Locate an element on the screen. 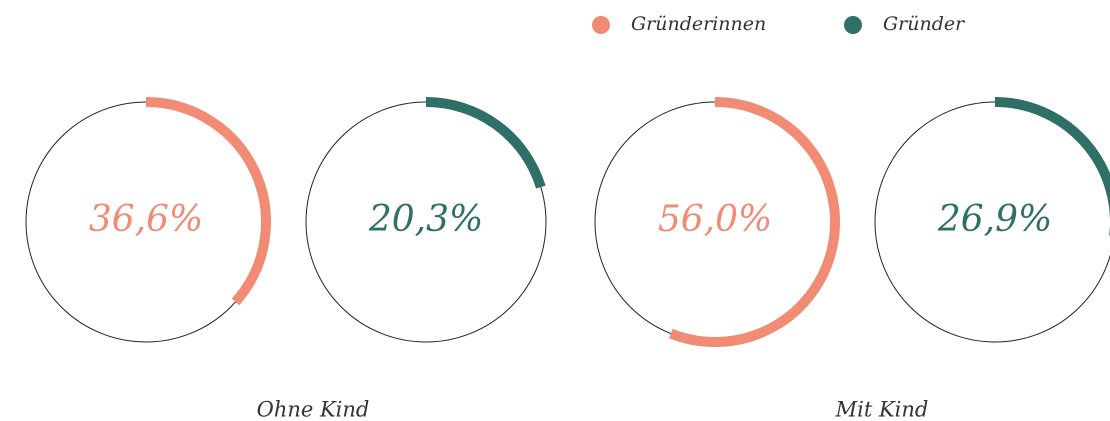 This screenshot has width=1110, height=421. value-label: 20,3% is located at coordinates (425, 219).